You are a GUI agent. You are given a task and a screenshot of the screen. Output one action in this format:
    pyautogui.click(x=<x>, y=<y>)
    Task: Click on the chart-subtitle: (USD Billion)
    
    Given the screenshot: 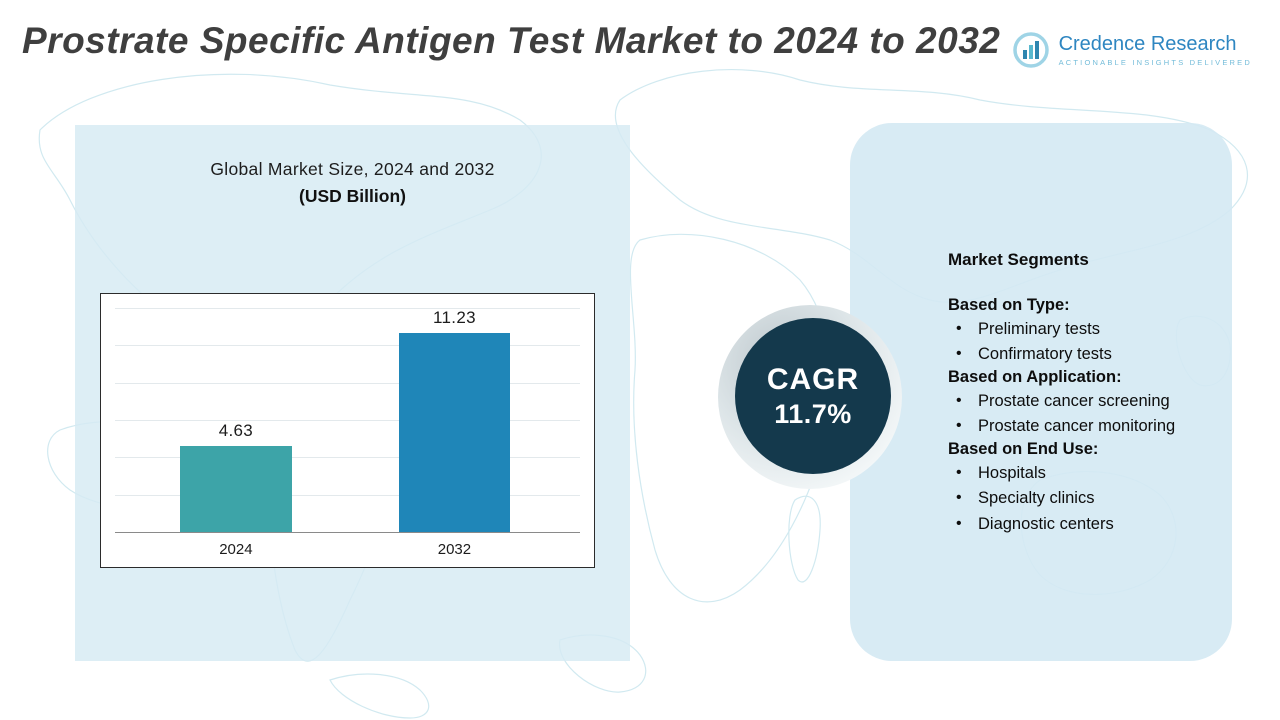 What is the action you would take?
    pyautogui.click(x=352, y=196)
    